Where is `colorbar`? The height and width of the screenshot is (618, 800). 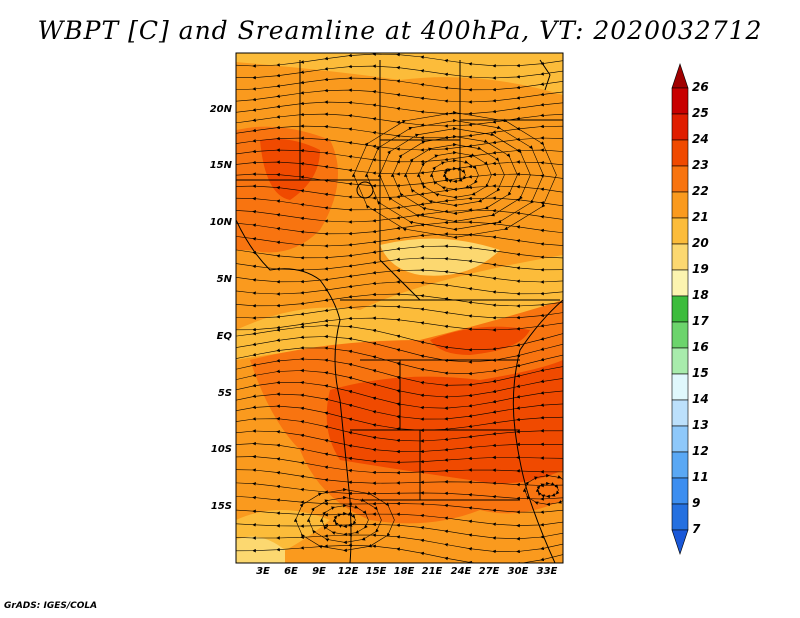 colorbar is located at coordinates (680, 309).